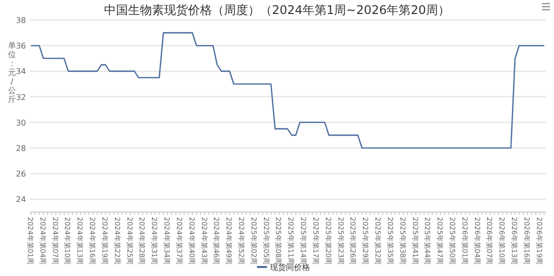 The width and height of the screenshot is (554, 276). I want to click on y-axis-title: 单位：元/公斤, so click(12, 72).